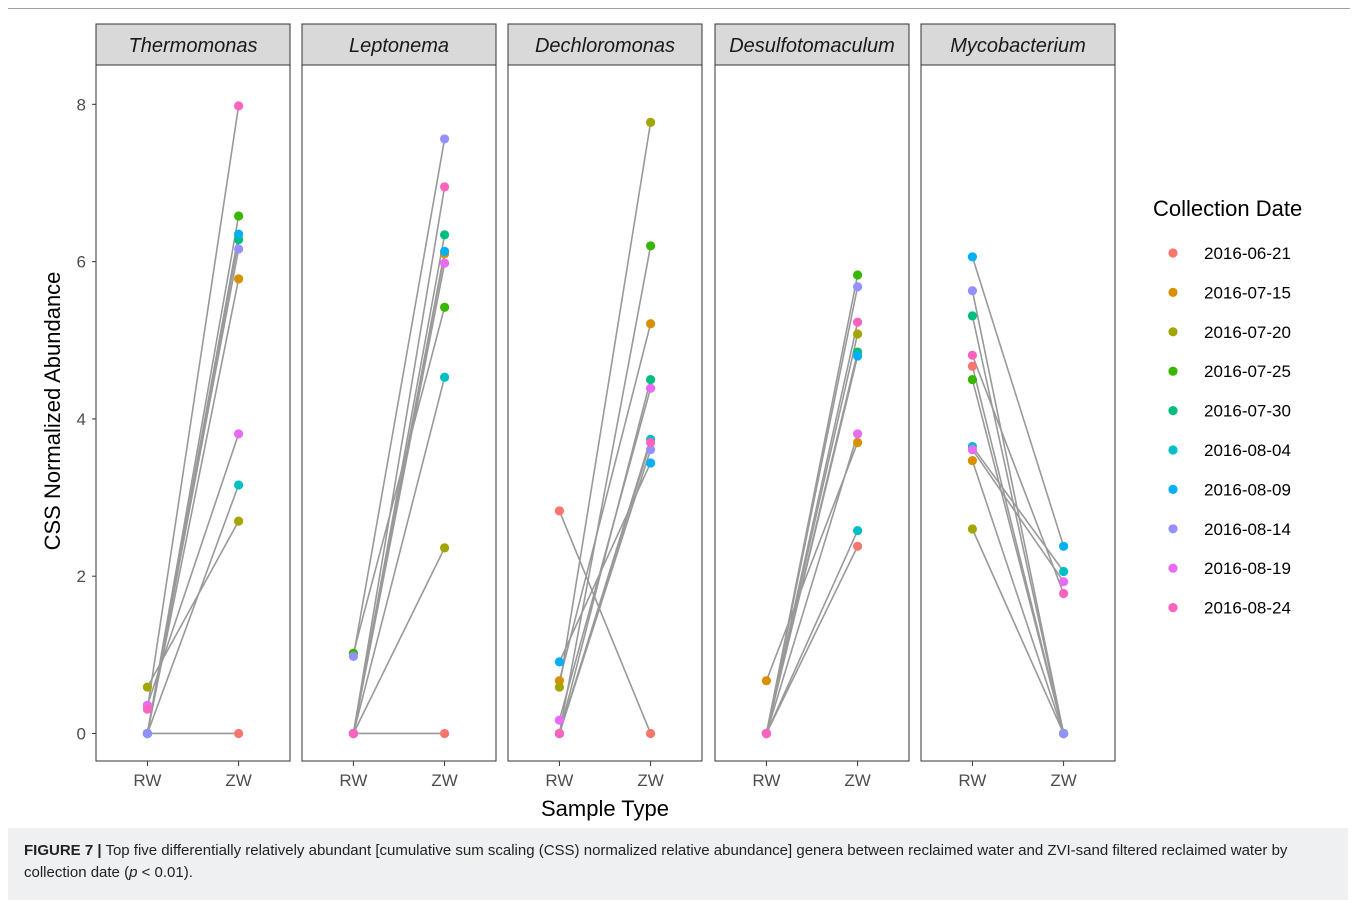 This screenshot has height=908, width=1358. Describe the element at coordinates (133, 872) in the screenshot. I see `caption-p-symbol: p` at that location.